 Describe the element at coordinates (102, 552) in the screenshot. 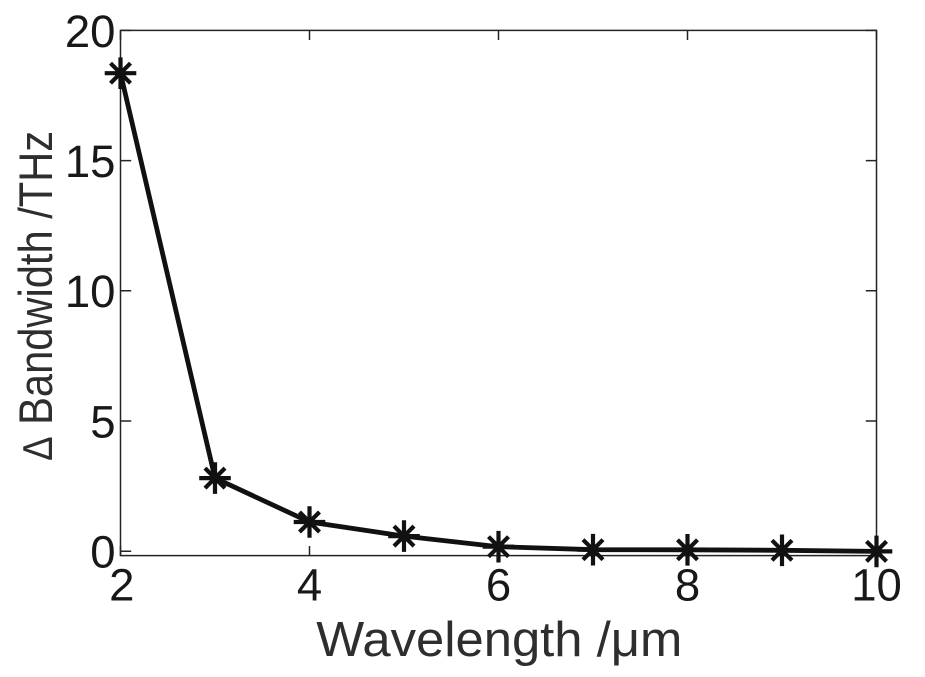

I see `svg-text: 0` at that location.